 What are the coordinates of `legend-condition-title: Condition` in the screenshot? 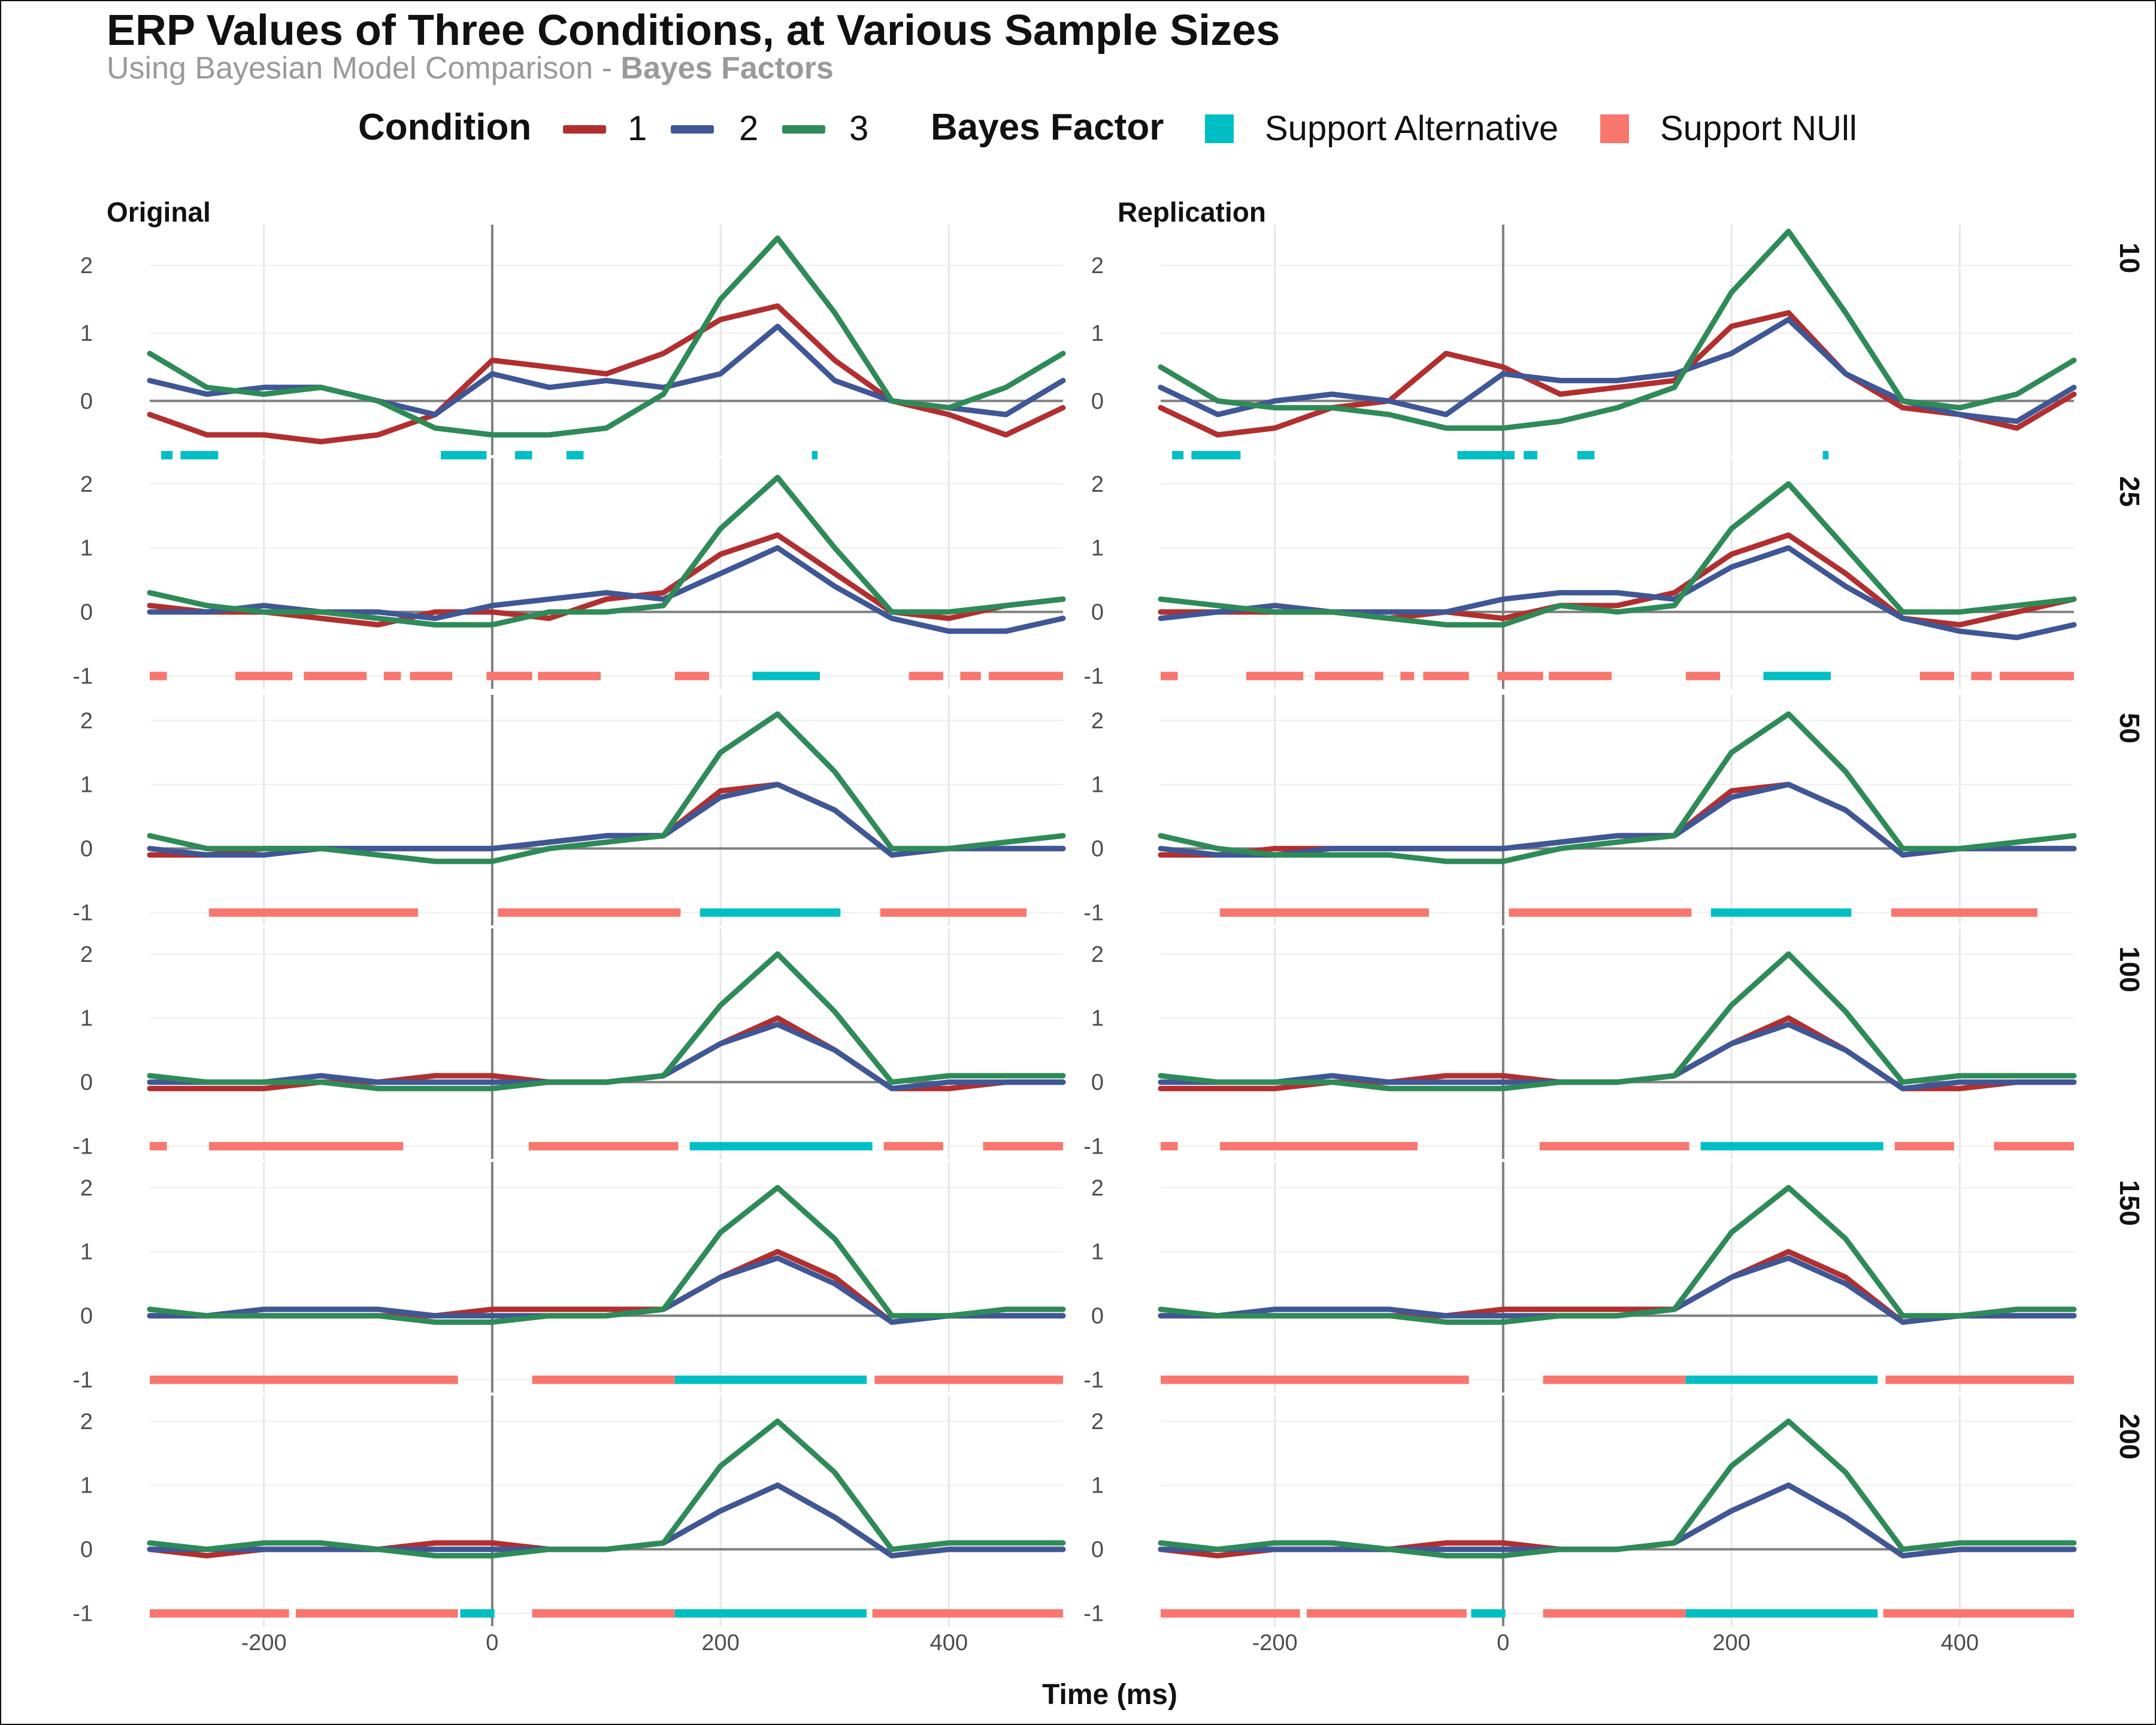 It's located at (445, 127).